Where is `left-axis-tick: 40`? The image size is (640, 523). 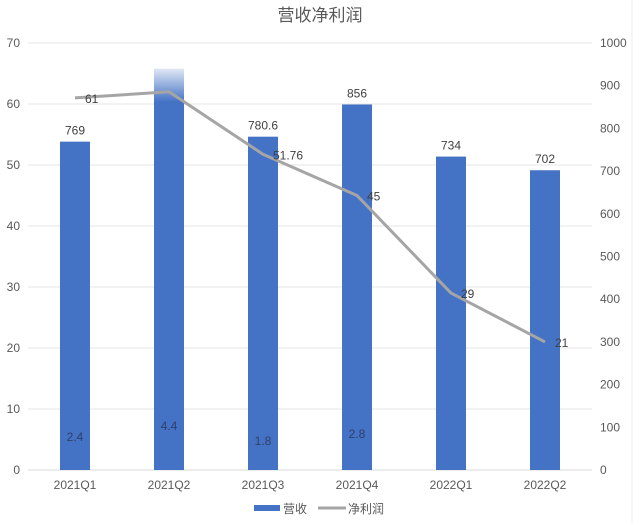 left-axis-tick: 40 is located at coordinates (14, 226).